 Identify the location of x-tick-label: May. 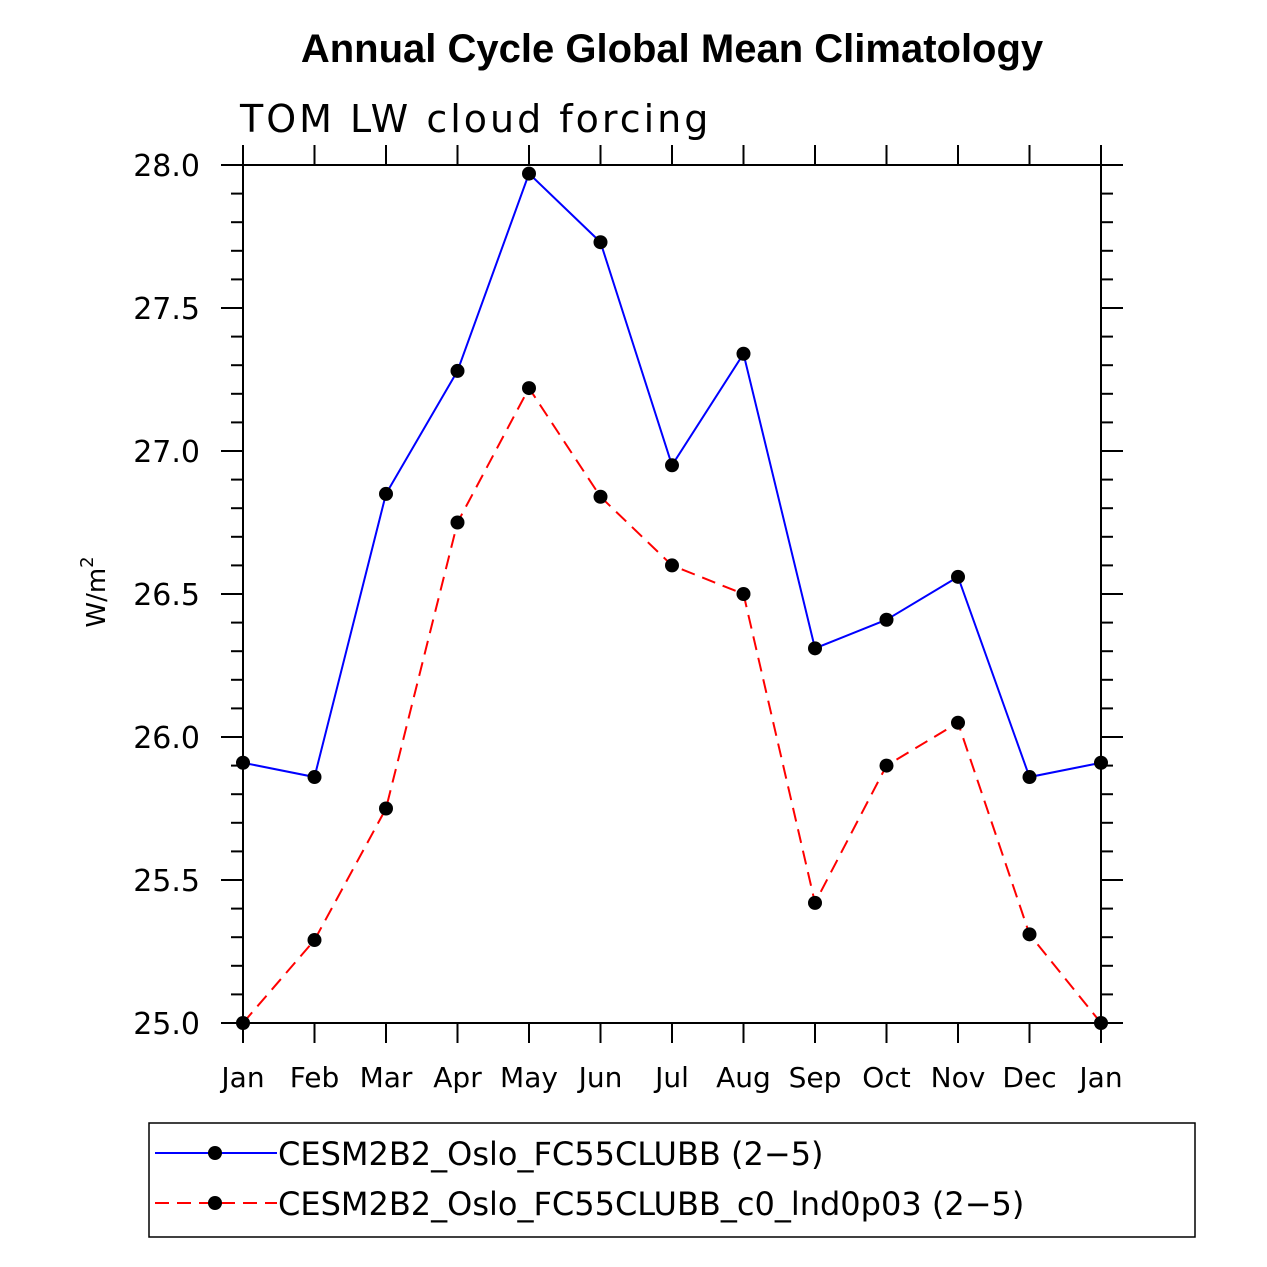
(529, 1077).